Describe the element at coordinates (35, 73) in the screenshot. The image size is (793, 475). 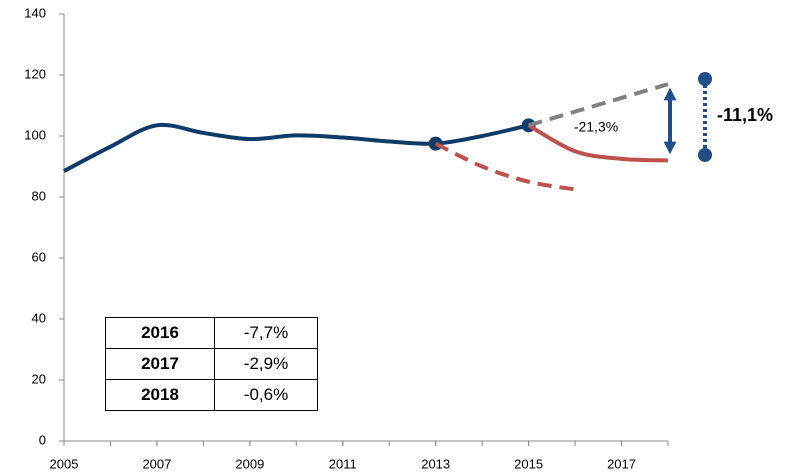
I see `y-tick-label: 120` at that location.